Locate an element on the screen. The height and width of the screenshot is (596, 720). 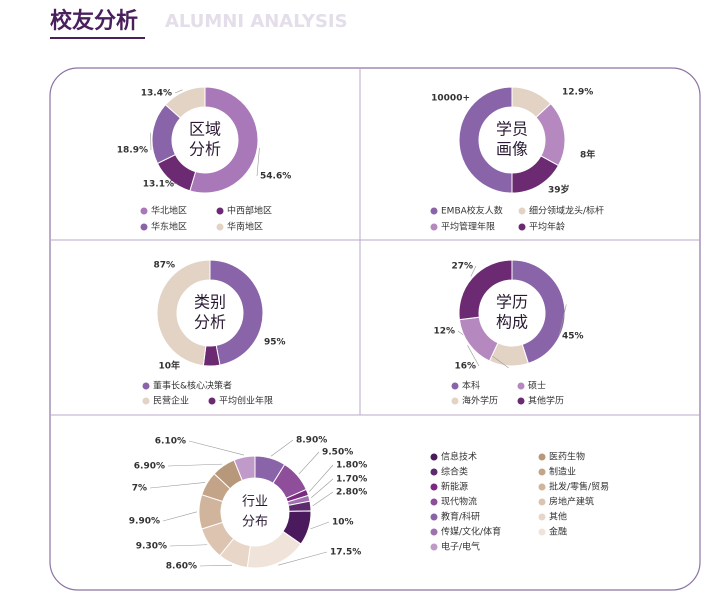
data-label: 12% is located at coordinates (444, 332).